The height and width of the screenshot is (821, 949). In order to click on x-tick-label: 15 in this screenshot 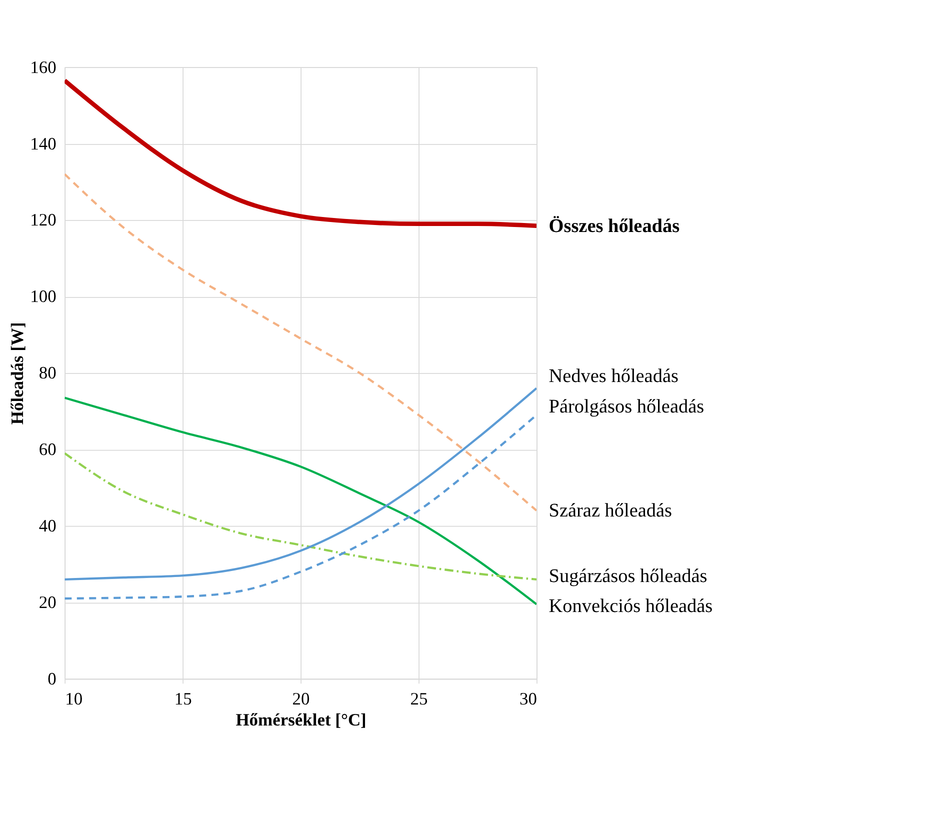, I will do `click(183, 698)`.